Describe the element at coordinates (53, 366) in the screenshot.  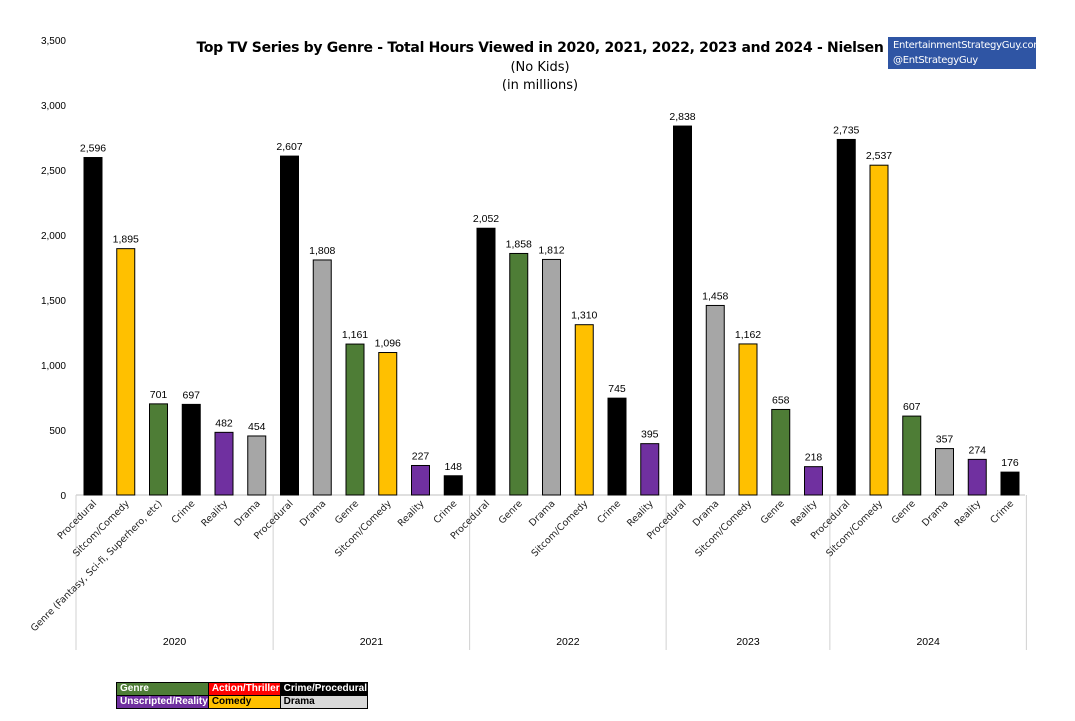
I see `y-tick-label: 1,000` at that location.